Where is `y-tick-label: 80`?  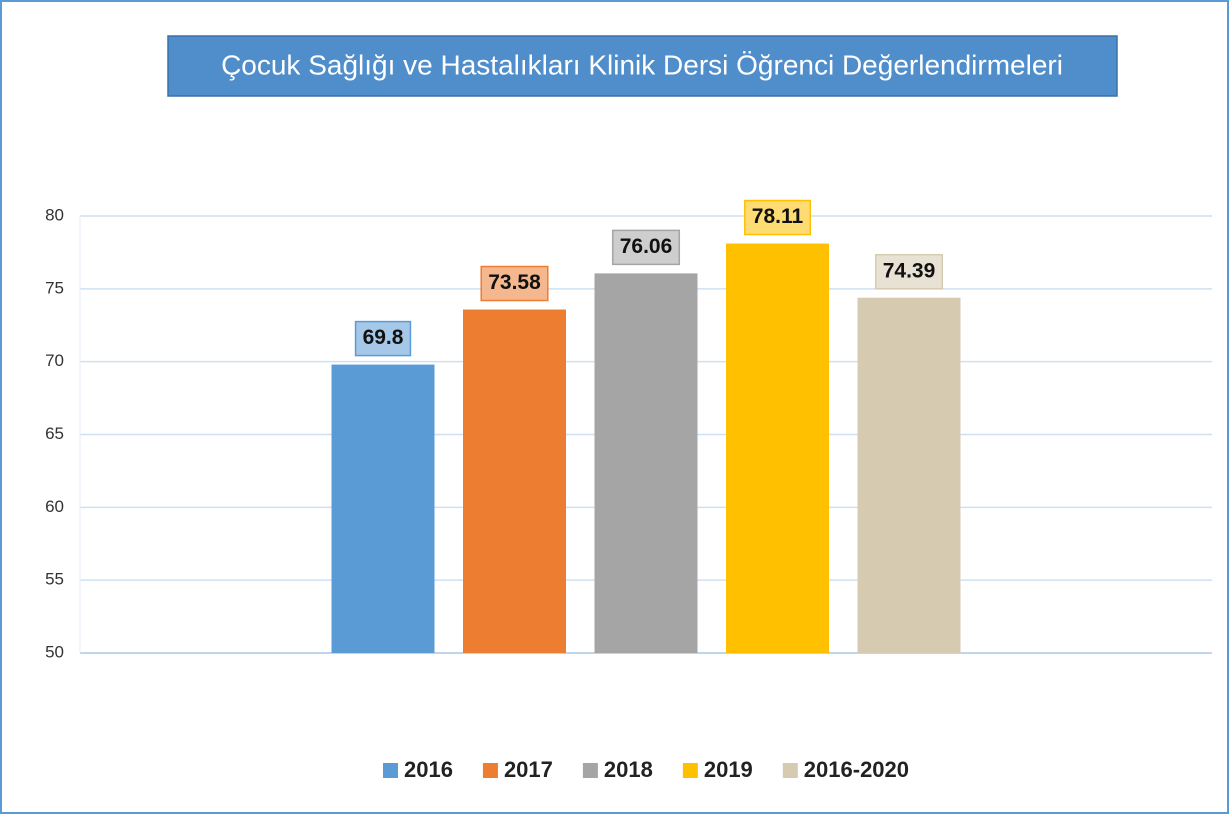 y-tick-label: 80 is located at coordinates (54, 214).